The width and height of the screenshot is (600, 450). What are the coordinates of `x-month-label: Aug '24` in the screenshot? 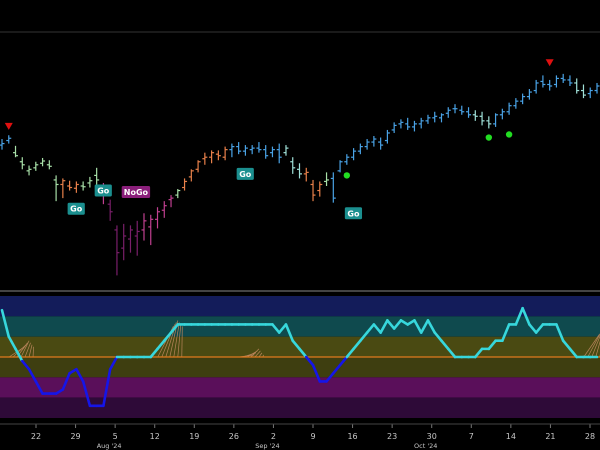 It's located at (109, 446).